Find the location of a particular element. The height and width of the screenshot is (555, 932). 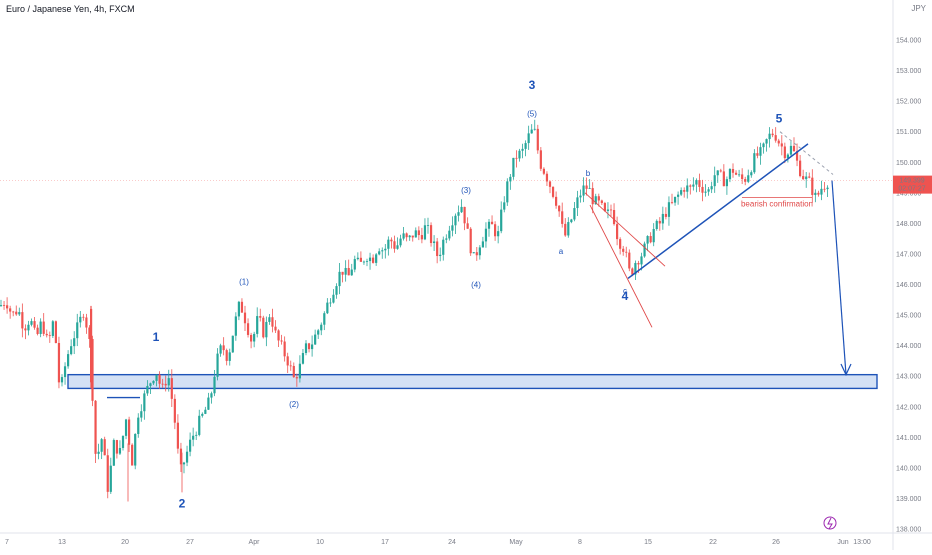

wave-label-minor: b is located at coordinates (588, 173).